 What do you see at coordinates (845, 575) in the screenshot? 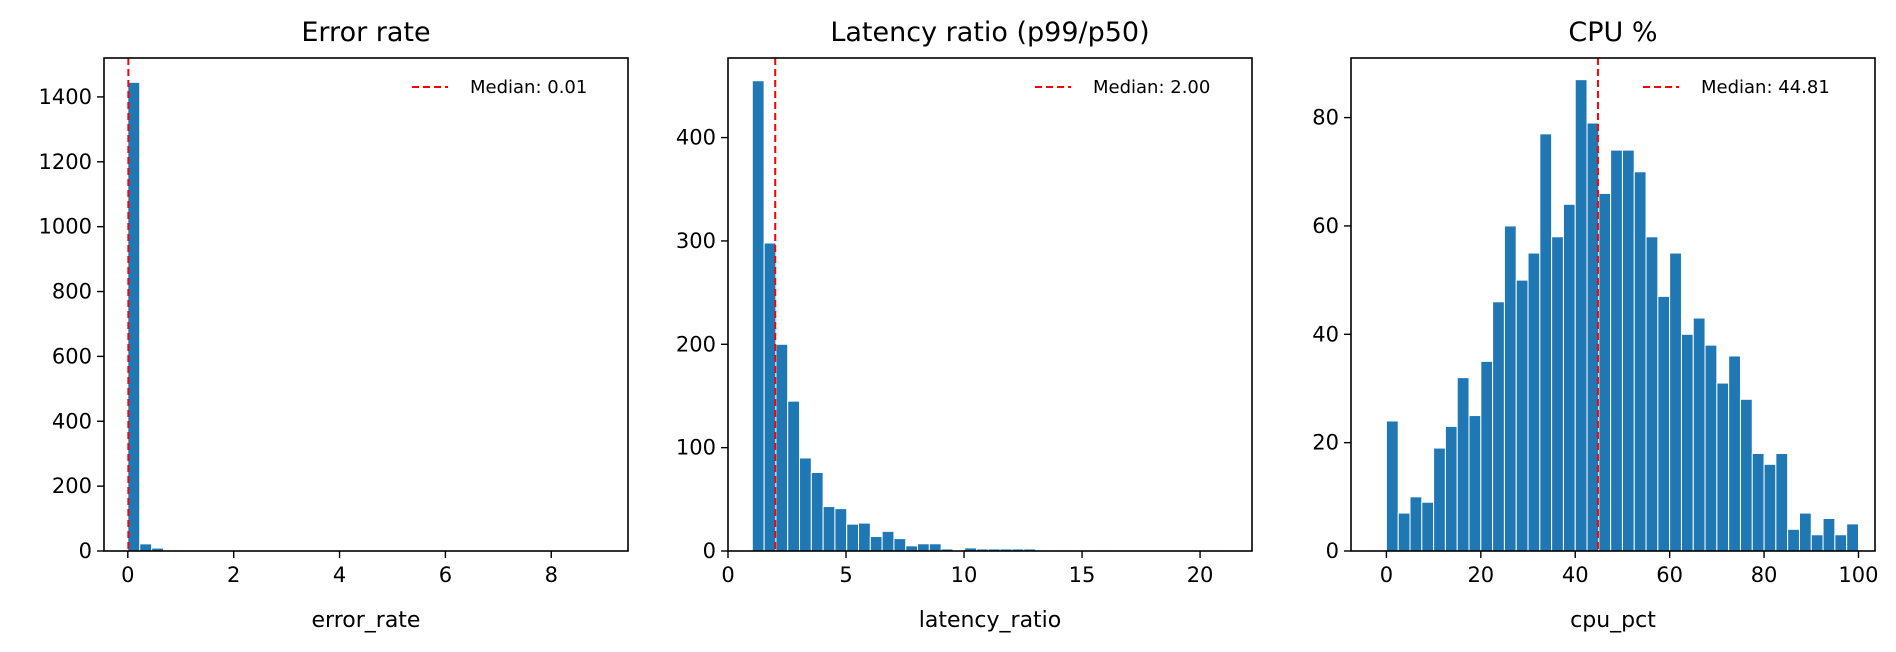
I see `x-tick-label: 5` at bounding box center [845, 575].